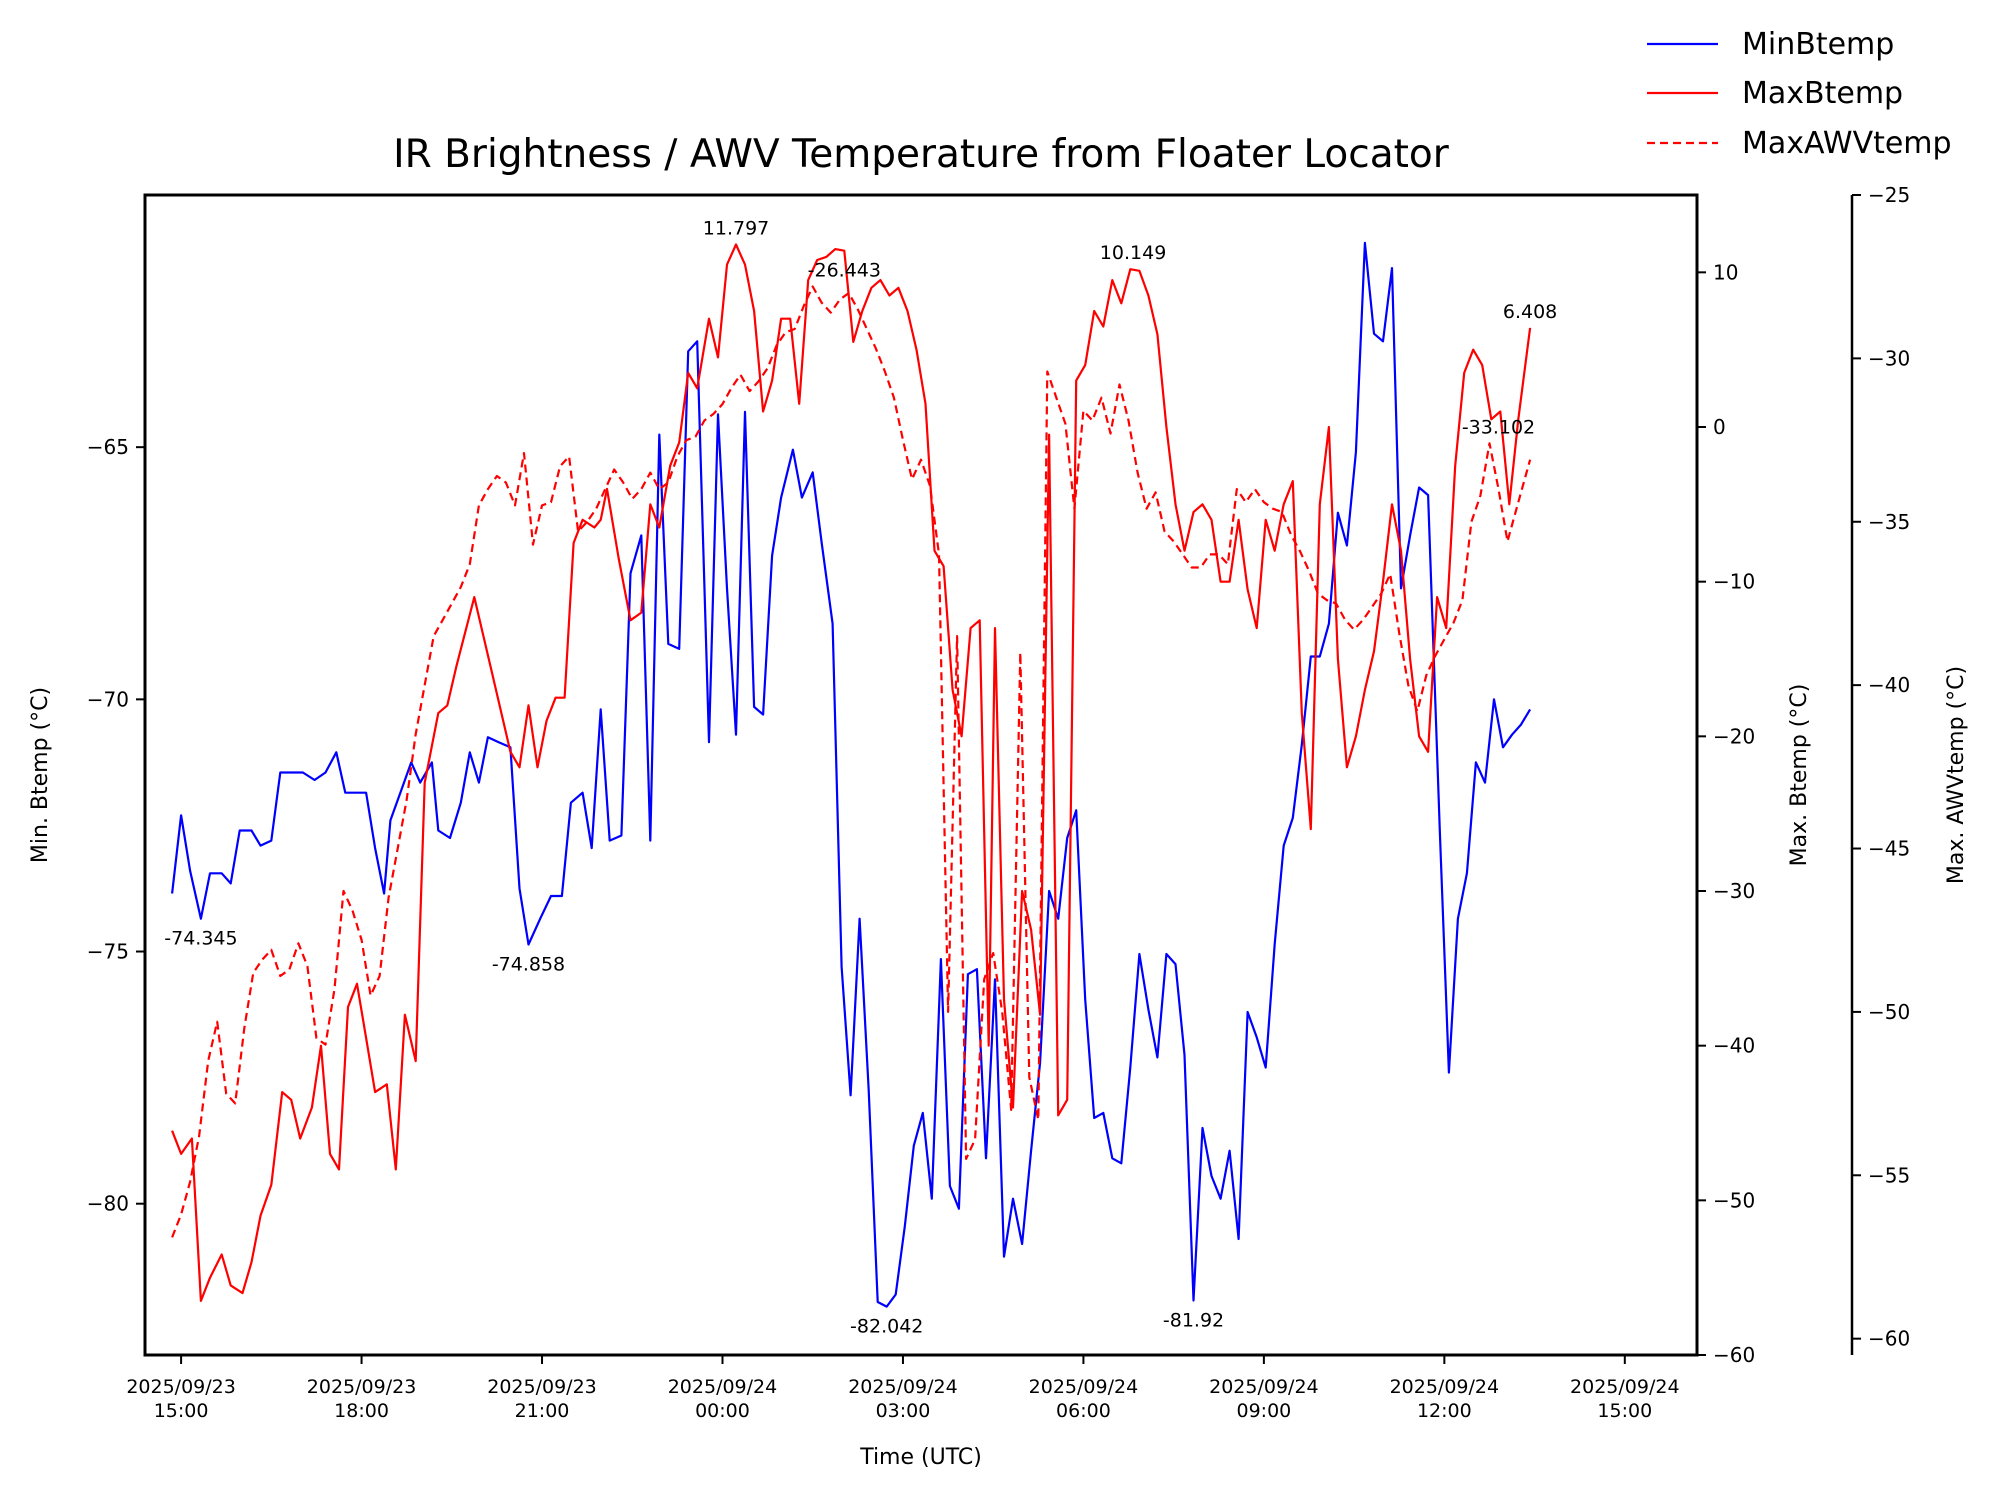 This screenshot has height=1491, width=1994. I want to click on data-label-minbtemp: -74.345, so click(200, 939).